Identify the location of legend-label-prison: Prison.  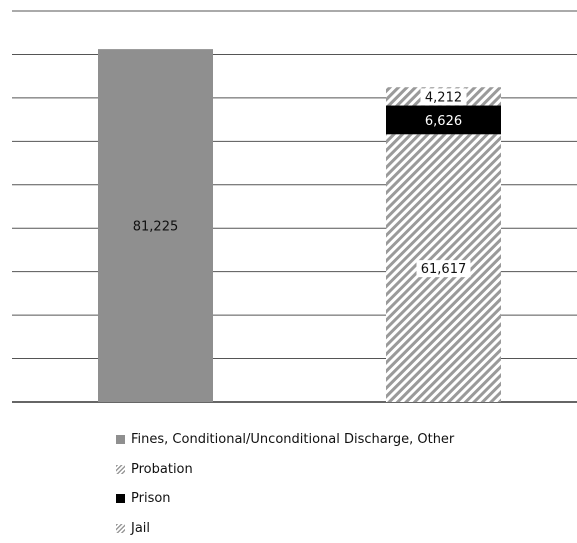
(151, 498).